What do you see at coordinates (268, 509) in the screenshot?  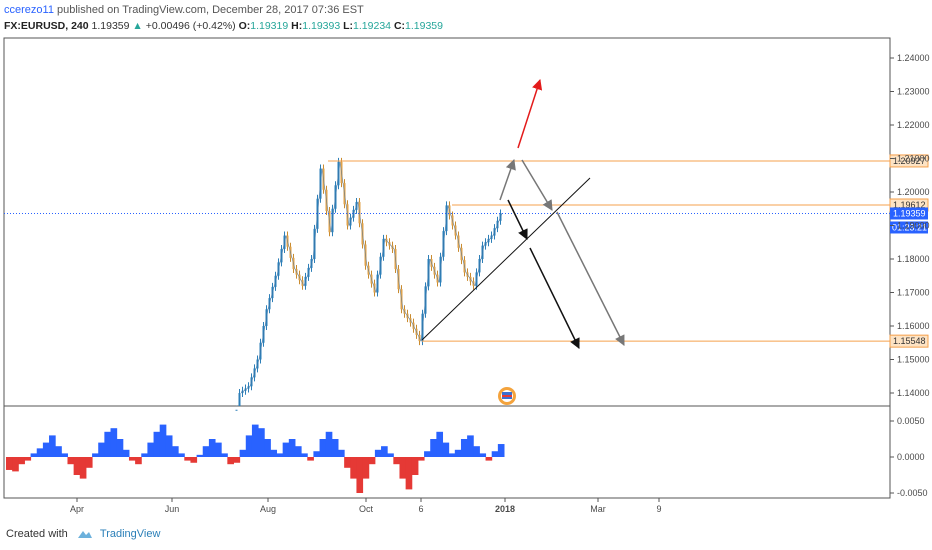 I see `x-tick-label: Aug` at bounding box center [268, 509].